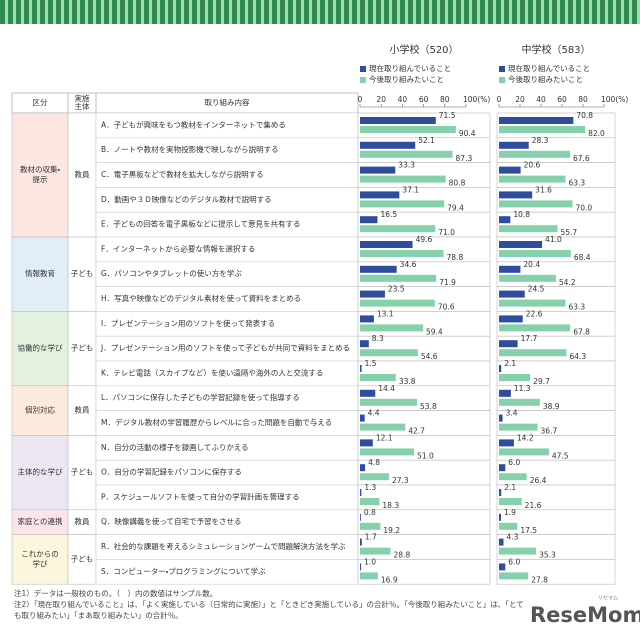  I want to click on item-label: D．動画や３Ｄ映像などのデジタル教材で説明する, so click(186, 199).